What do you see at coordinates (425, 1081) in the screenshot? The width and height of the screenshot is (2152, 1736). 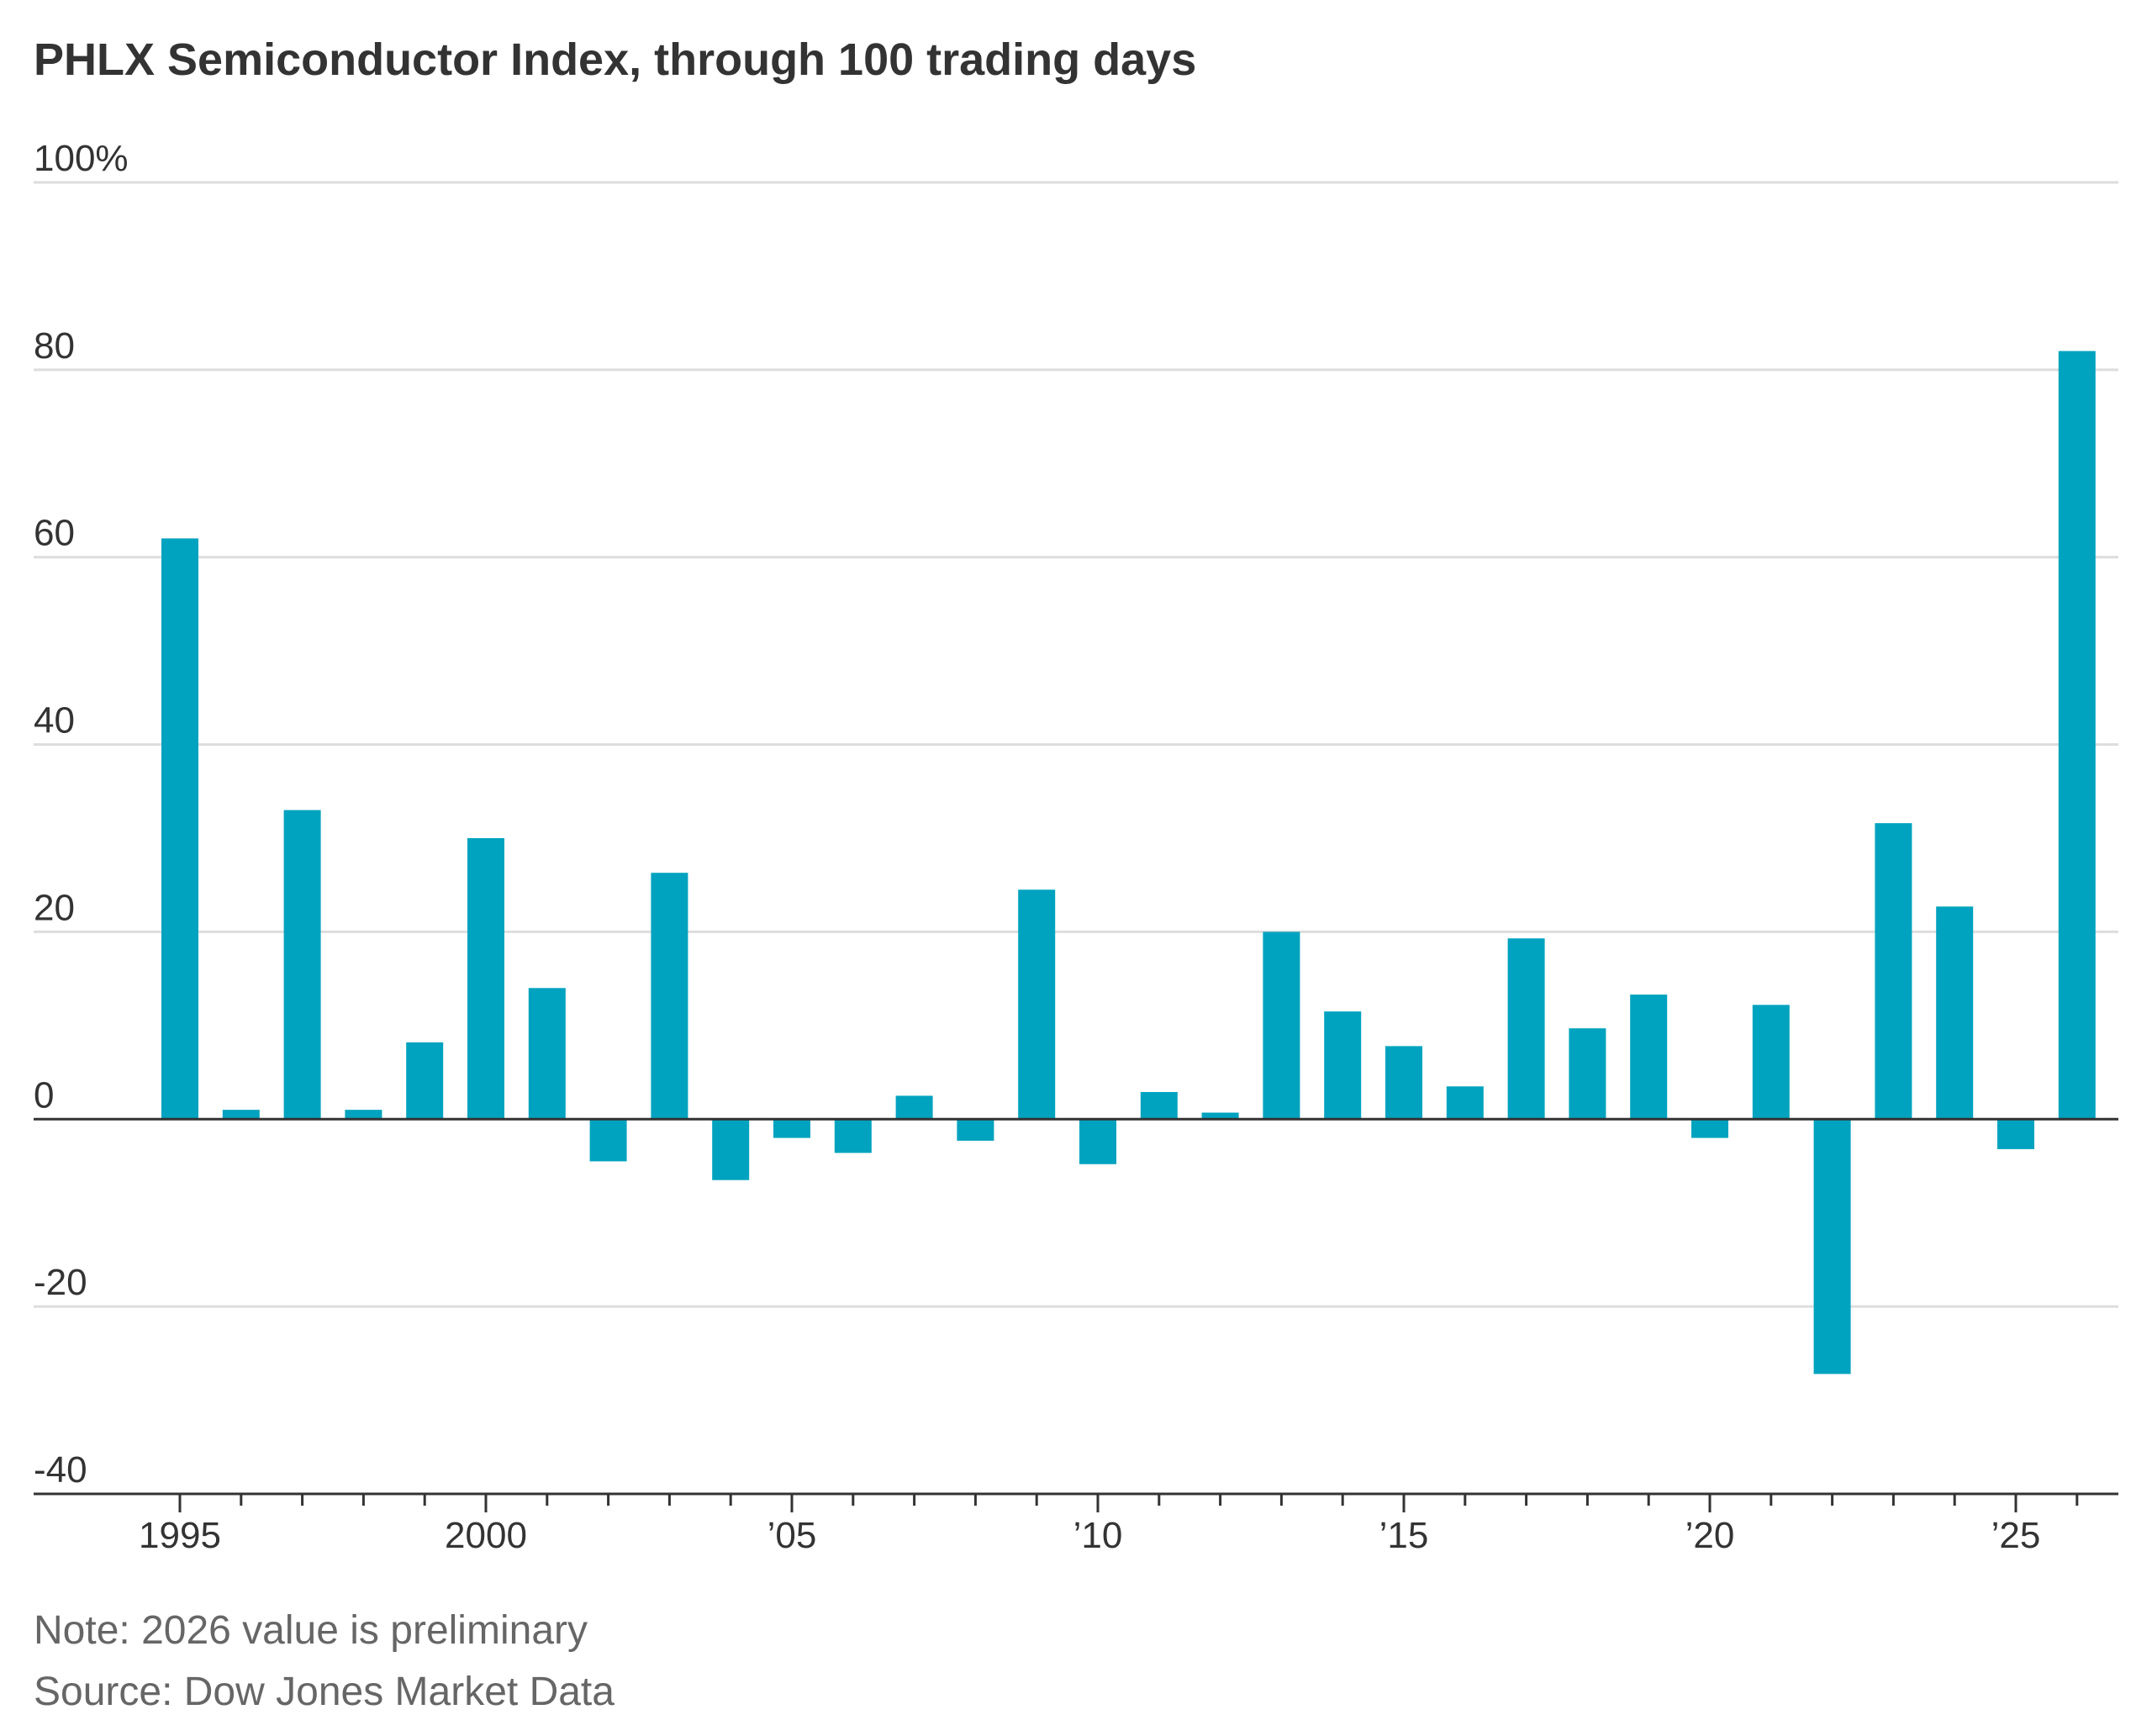 I see `bar-1999` at bounding box center [425, 1081].